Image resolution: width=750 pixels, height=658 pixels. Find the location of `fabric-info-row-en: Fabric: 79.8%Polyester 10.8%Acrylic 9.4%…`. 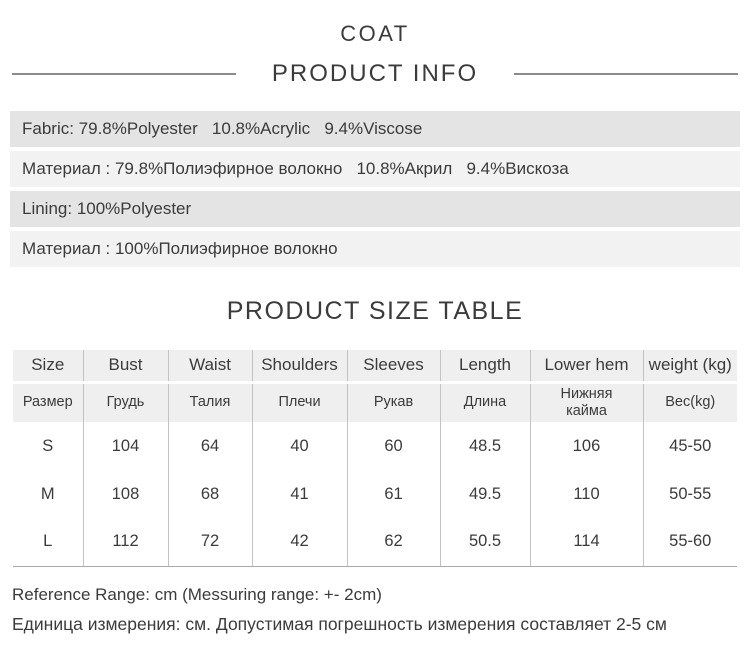

fabric-info-row-en: Fabric: 79.8%Polyester 10.8%Acrylic 9.4%… is located at coordinates (375, 129).